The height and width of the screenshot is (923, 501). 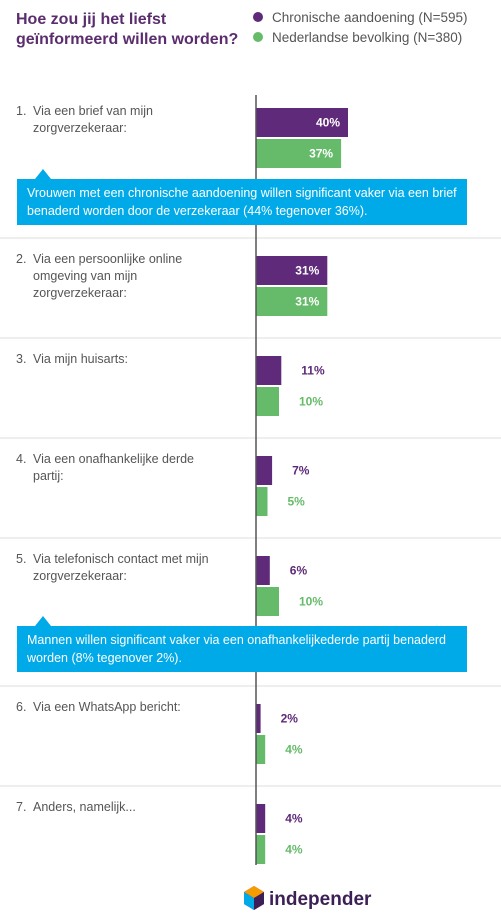 I want to click on category-text: partij:, so click(x=48, y=476).